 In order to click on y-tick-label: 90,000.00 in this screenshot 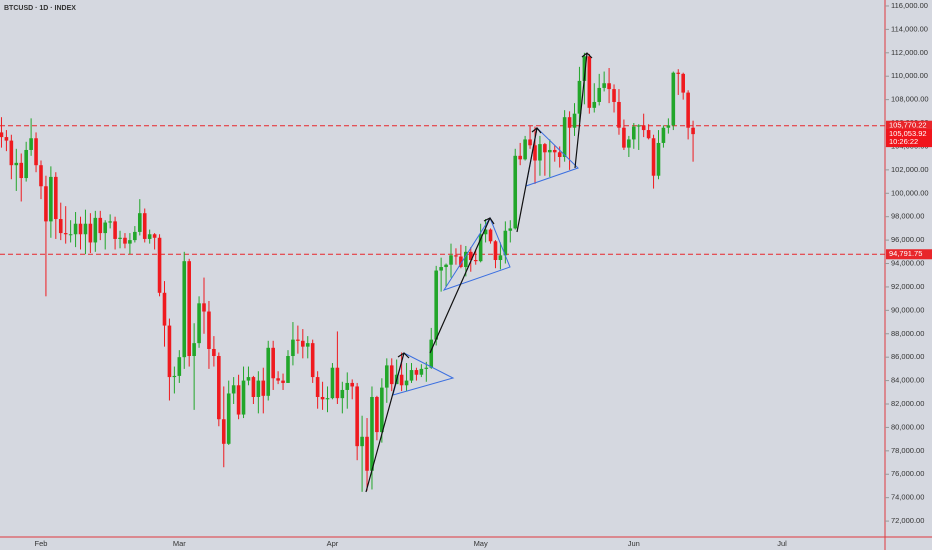, I will do `click(907, 309)`.